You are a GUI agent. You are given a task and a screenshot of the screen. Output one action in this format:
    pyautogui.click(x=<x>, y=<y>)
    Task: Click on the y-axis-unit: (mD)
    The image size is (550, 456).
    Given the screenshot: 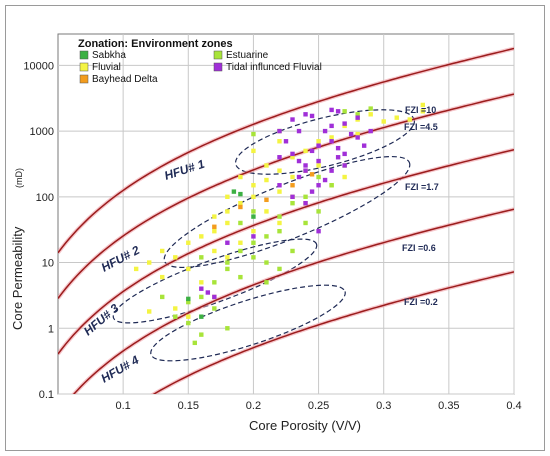 What is the action you would take?
    pyautogui.click(x=19, y=178)
    